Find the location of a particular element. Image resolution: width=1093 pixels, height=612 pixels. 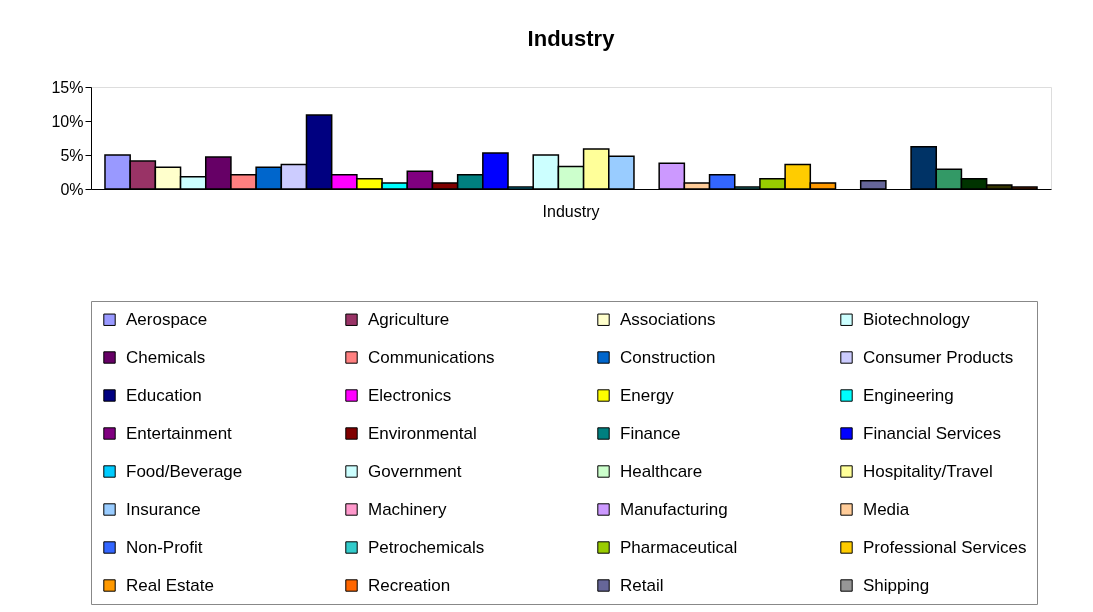

legend-label: Engineering is located at coordinates (908, 395).